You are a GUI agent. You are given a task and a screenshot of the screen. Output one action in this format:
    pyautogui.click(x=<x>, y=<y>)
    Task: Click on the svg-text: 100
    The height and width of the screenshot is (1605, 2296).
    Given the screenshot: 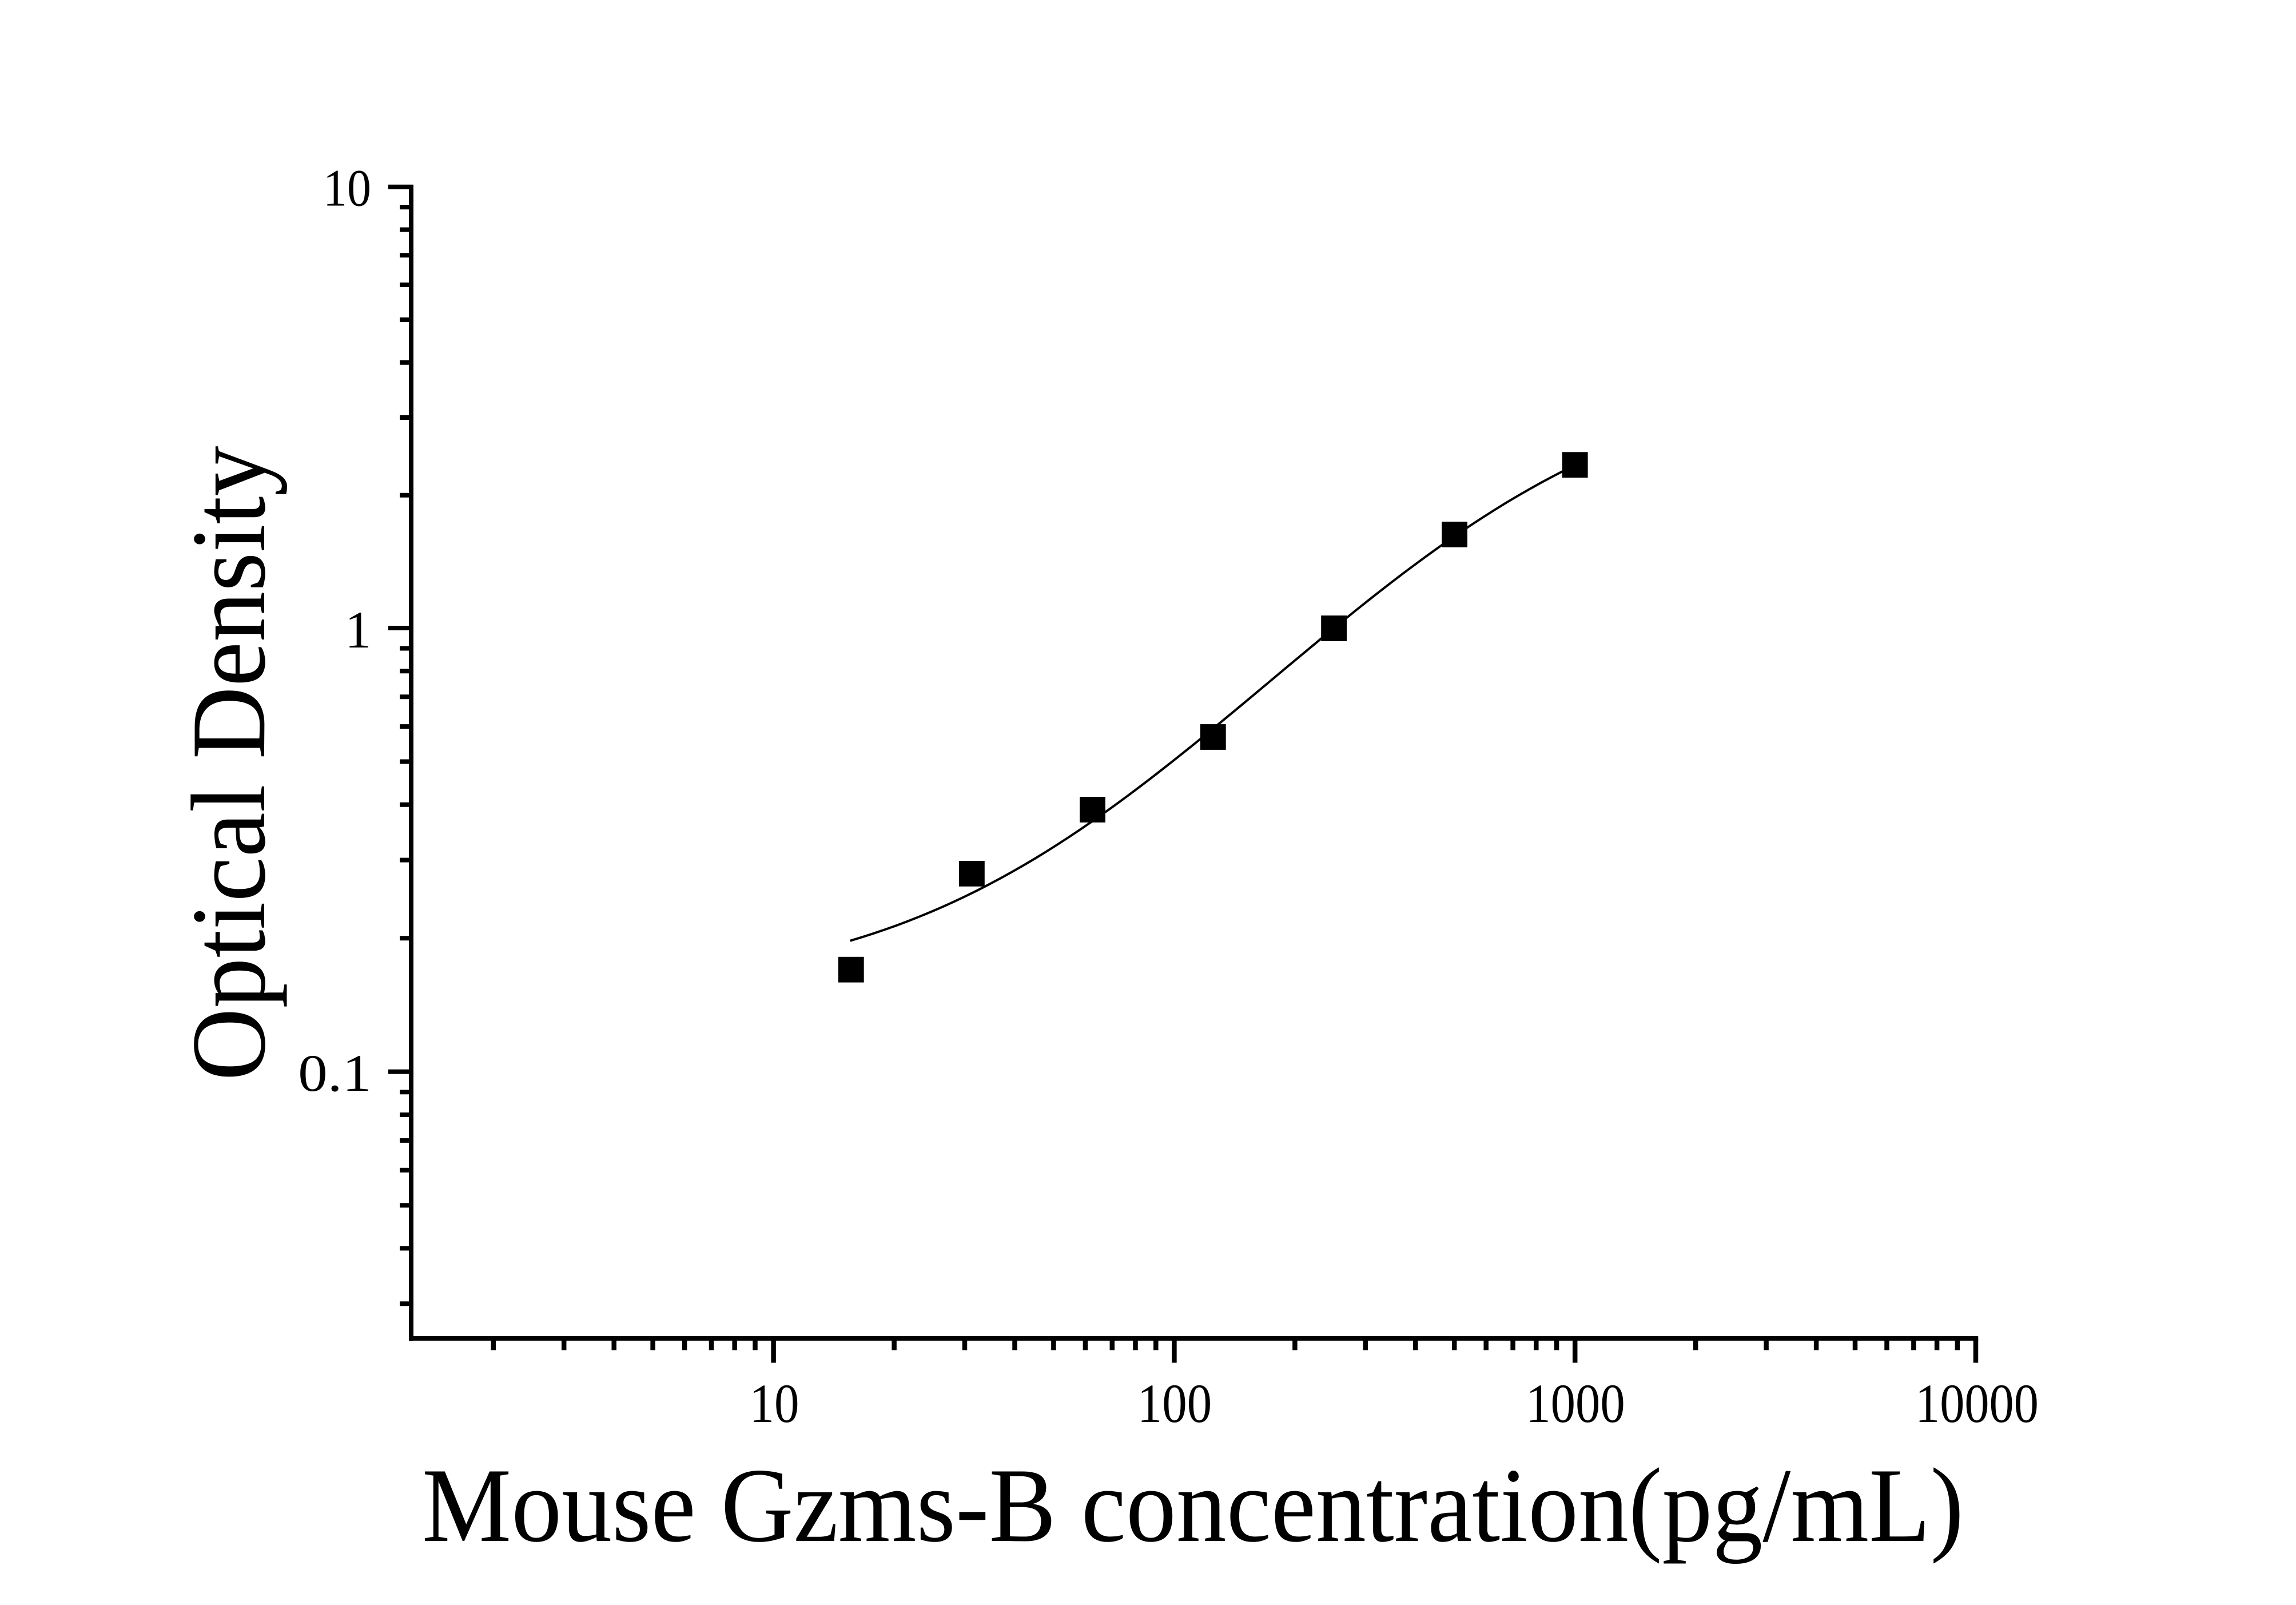 What is the action you would take?
    pyautogui.click(x=1175, y=1403)
    